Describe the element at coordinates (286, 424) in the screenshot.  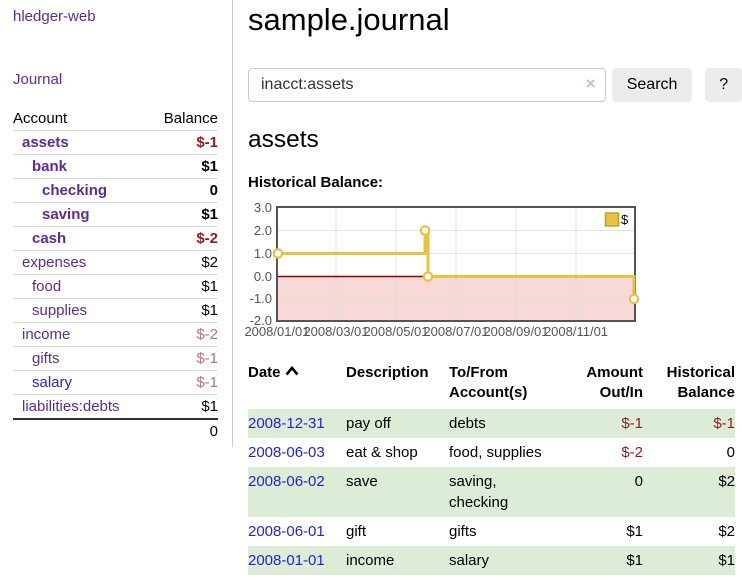
I see `transaction-date-link: 2008-12-31` at that location.